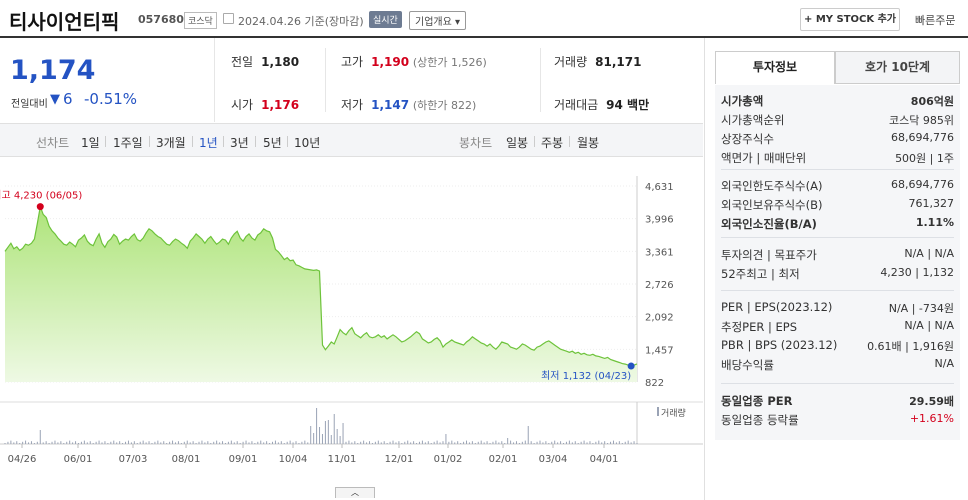 The width and height of the screenshot is (968, 500). I want to click on add-mystock-button: + MY STOCK 추가, so click(850, 19).